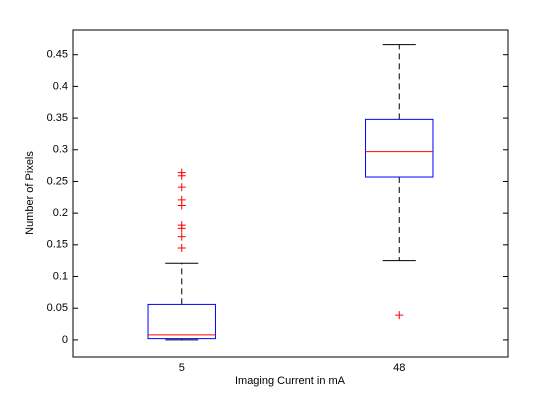  Describe the element at coordinates (182, 368) in the screenshot. I see `x-tick-label: 5` at that location.